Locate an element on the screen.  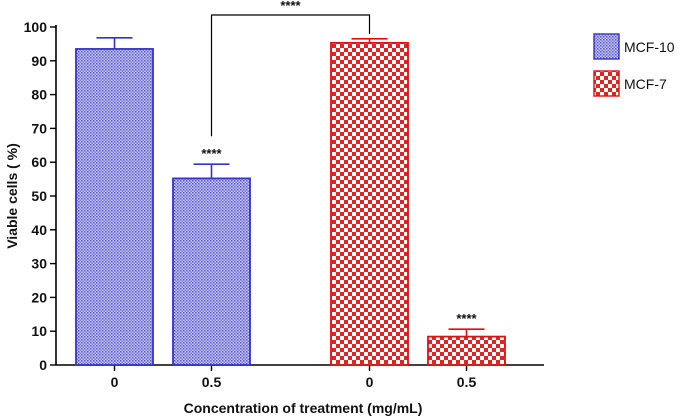
y-tick-label: 20 is located at coordinates (39, 297).